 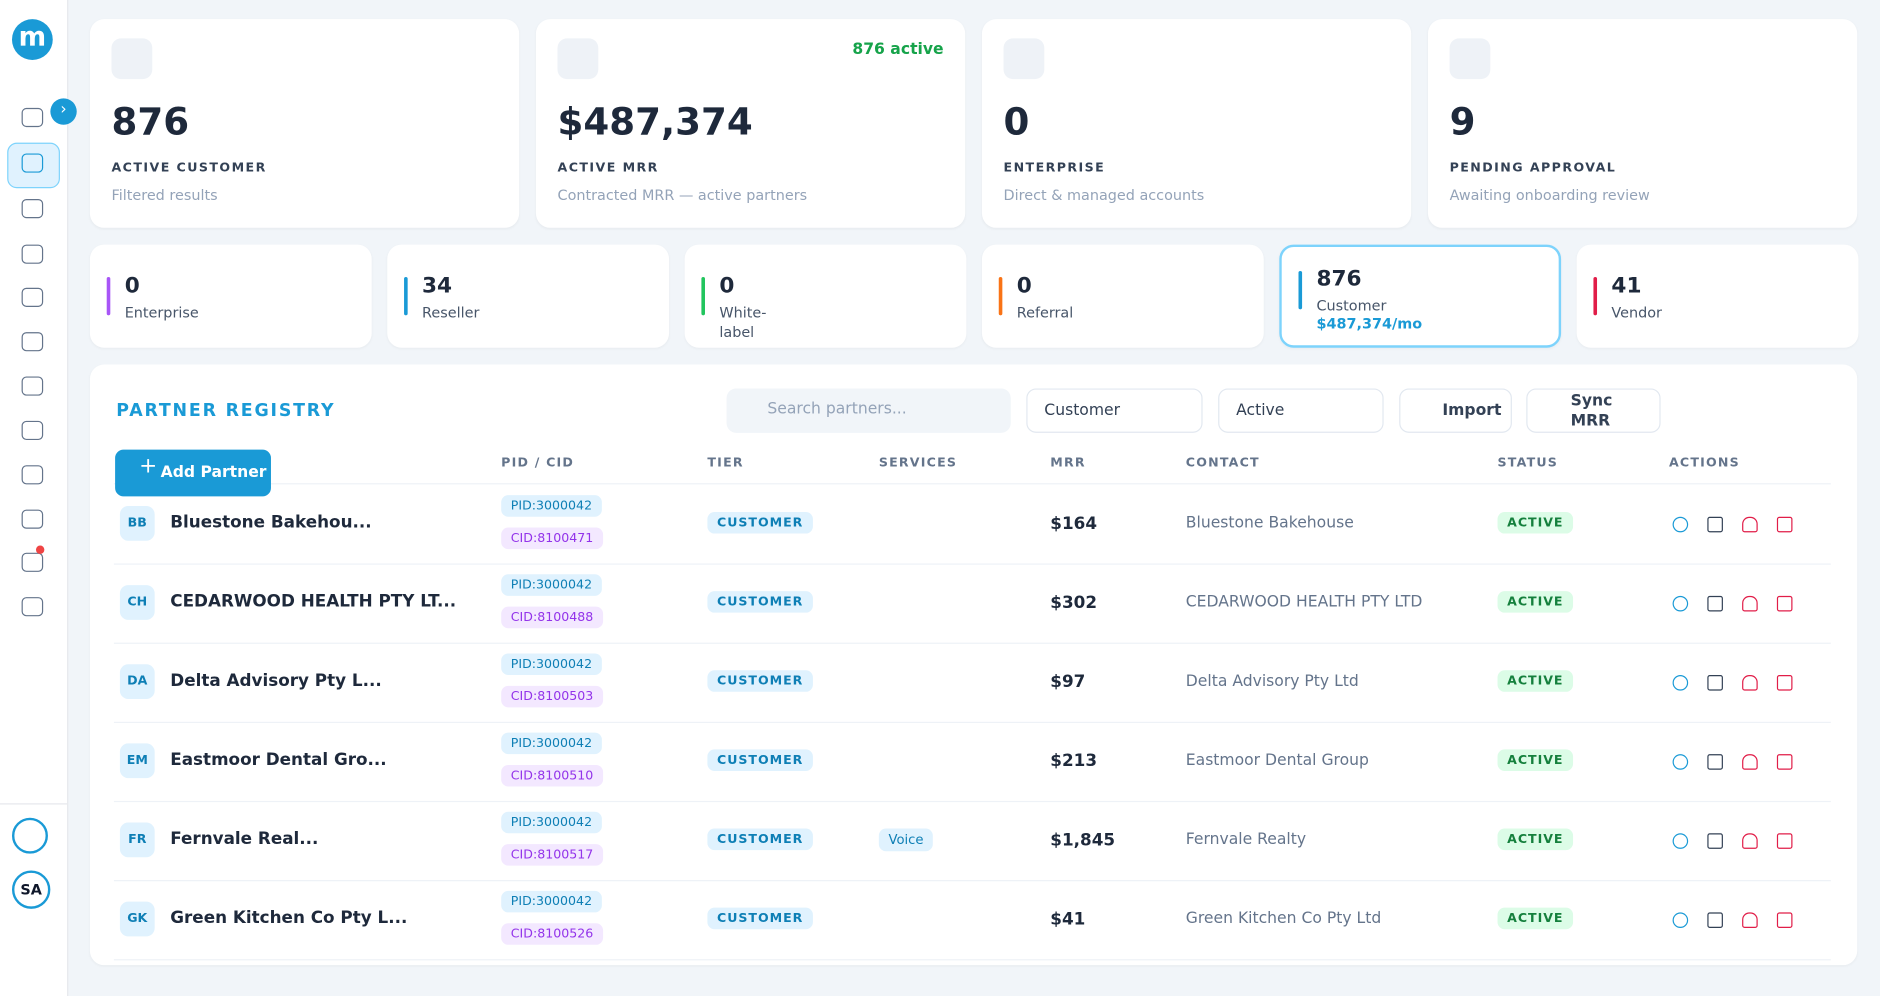 I want to click on nav-active, so click(x=33, y=165).